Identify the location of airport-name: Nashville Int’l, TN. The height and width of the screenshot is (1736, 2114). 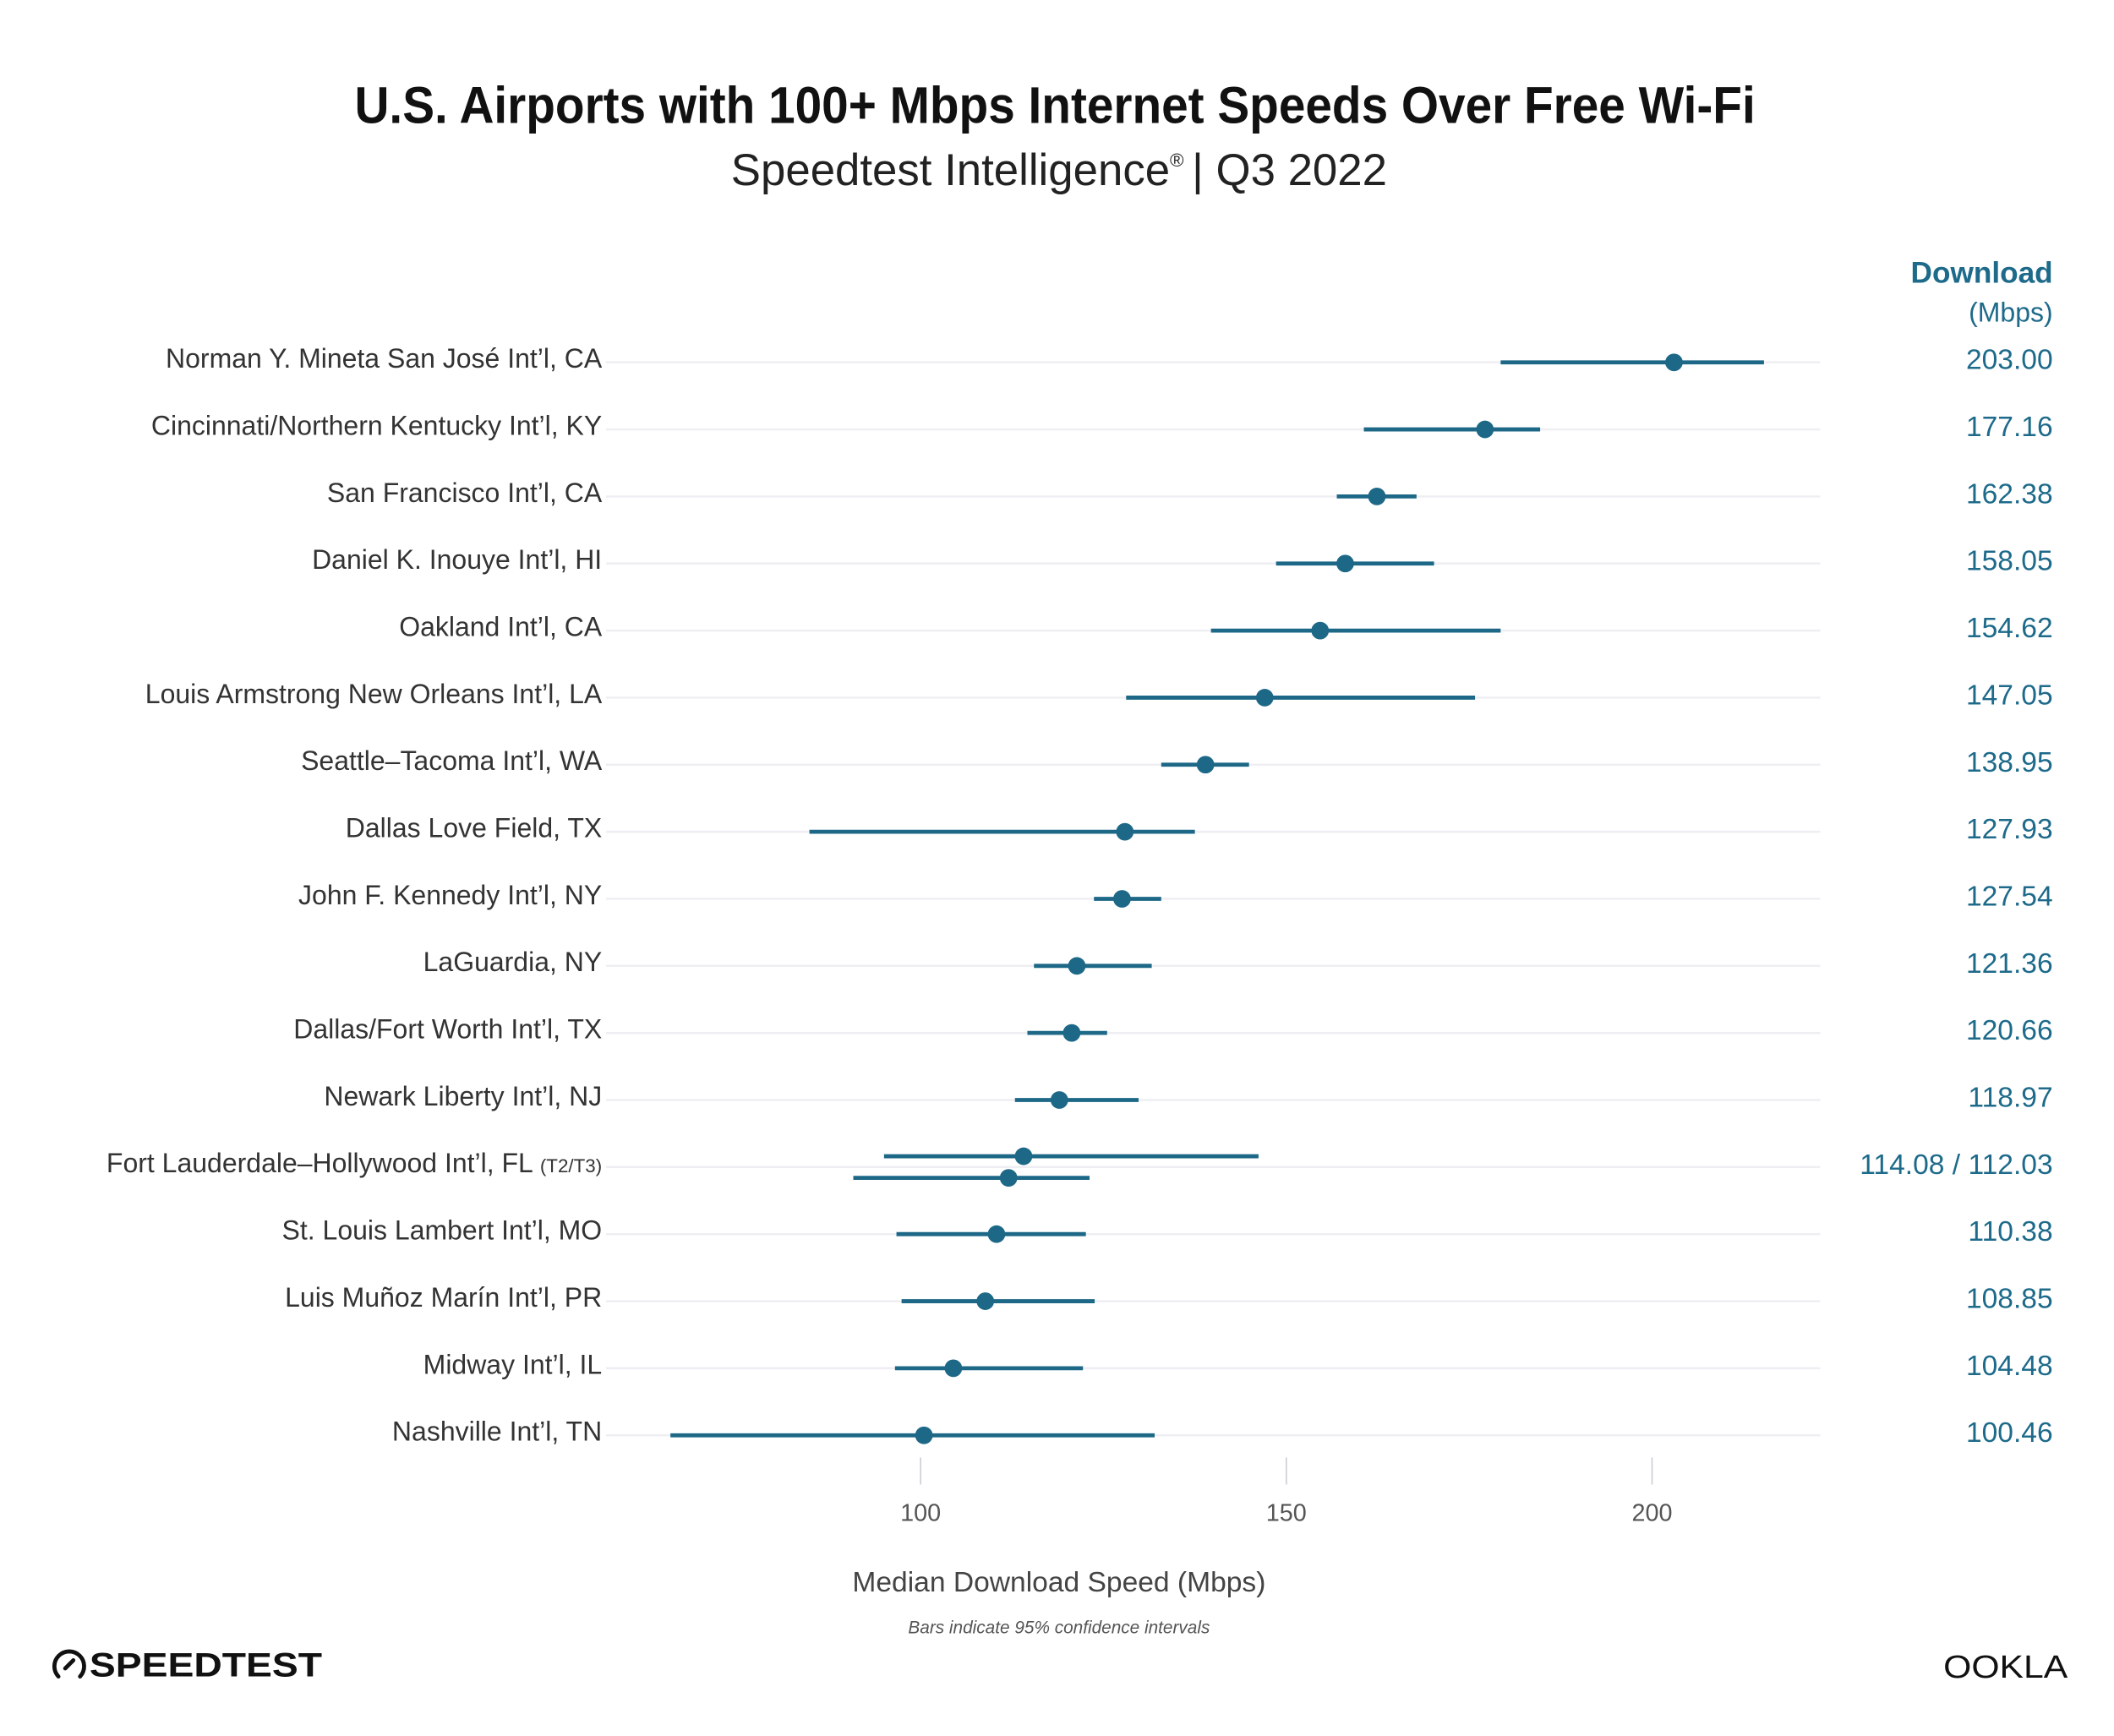
(497, 1432).